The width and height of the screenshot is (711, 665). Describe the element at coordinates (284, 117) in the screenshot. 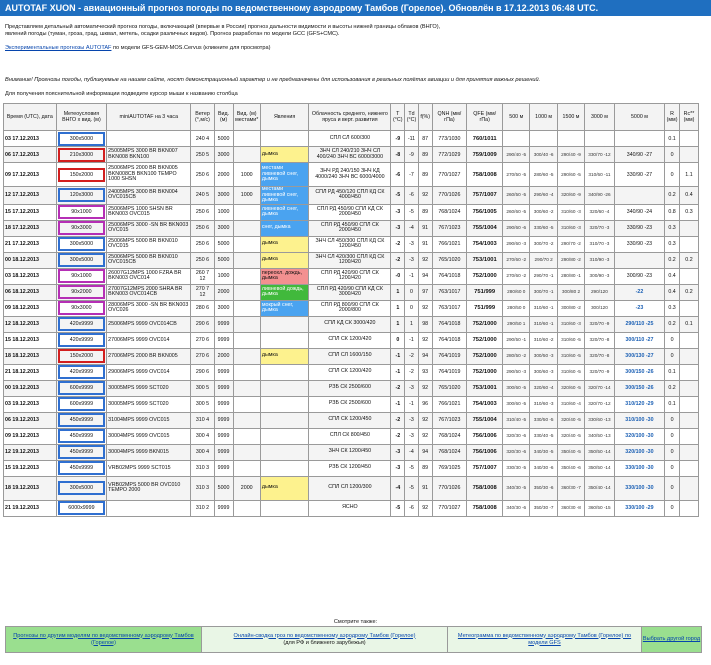

I see `column-header: Явления` at that location.